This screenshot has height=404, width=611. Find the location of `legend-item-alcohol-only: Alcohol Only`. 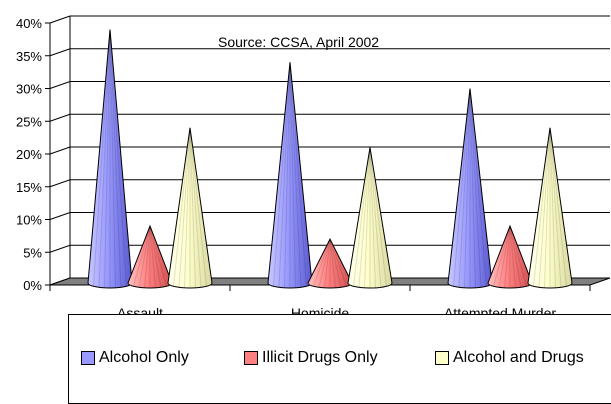

legend-item-alcohol-only: Alcohol Only is located at coordinates (135, 358).